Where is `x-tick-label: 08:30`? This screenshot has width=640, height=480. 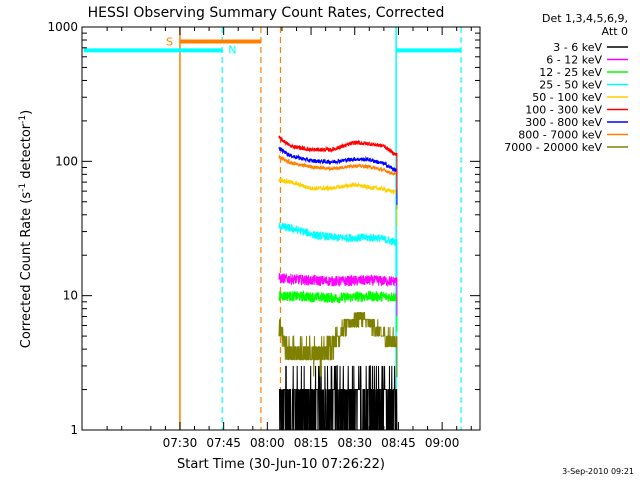 x-tick-label: 08:30 is located at coordinates (354, 443).